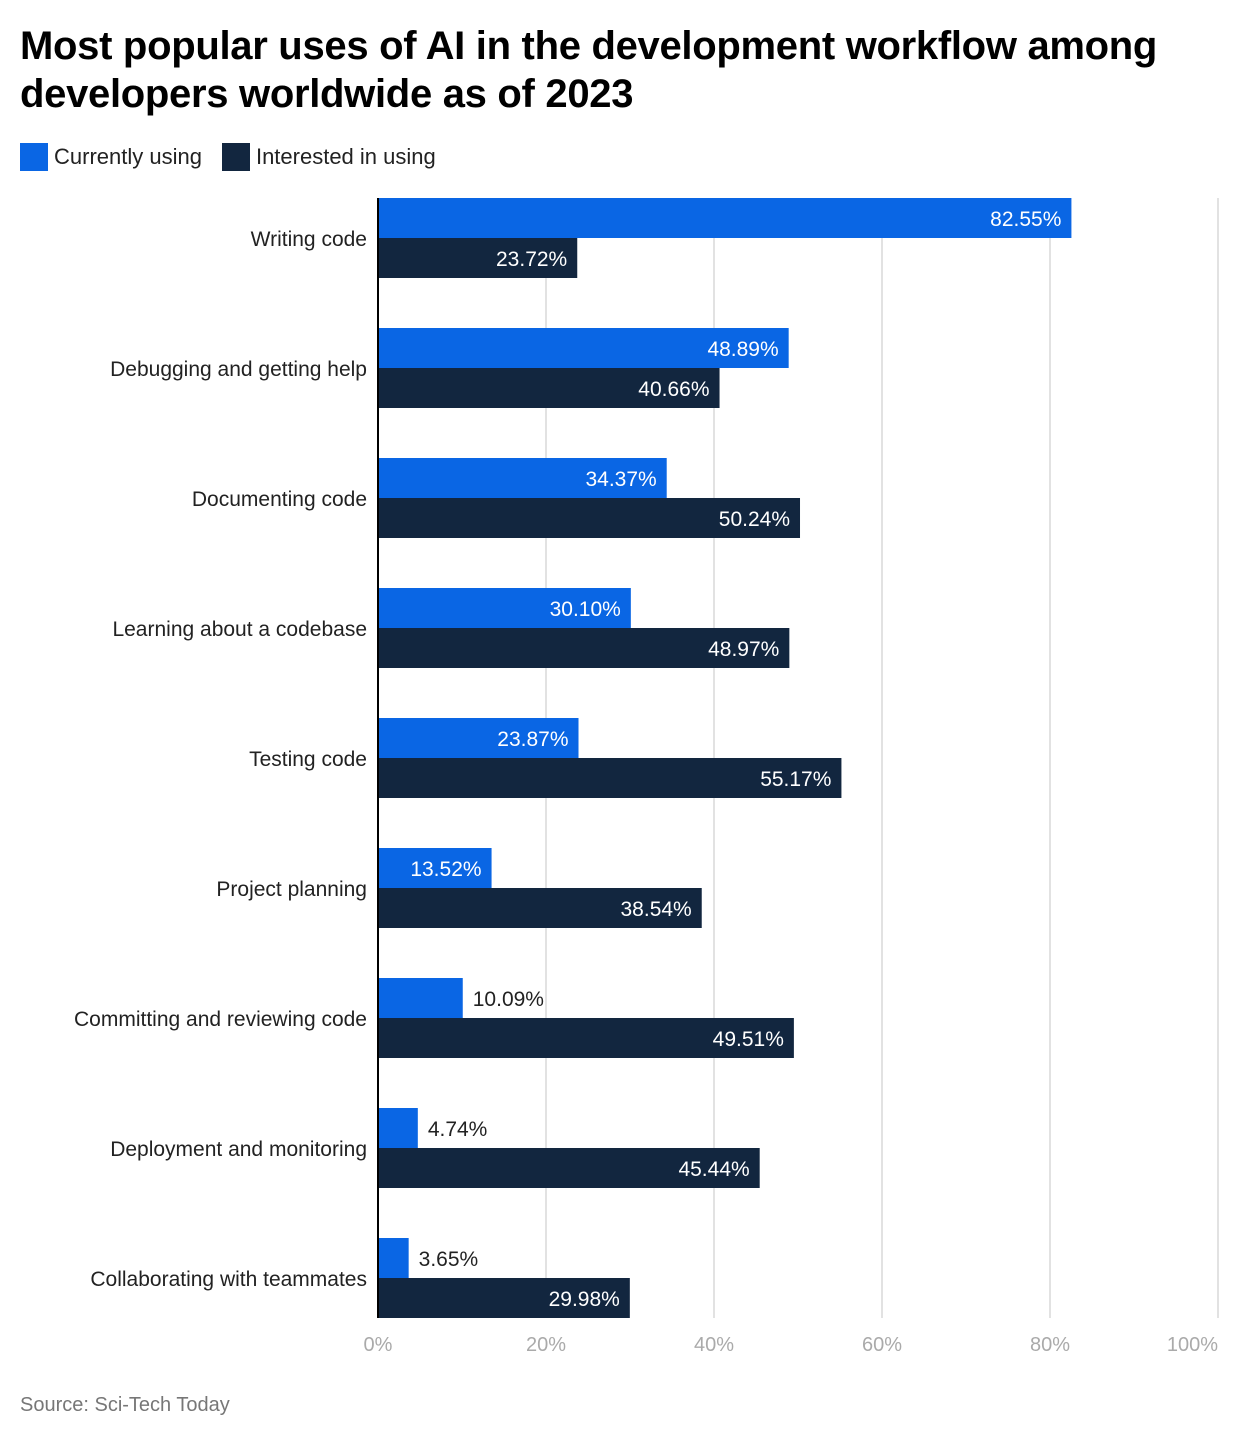  Describe the element at coordinates (546, 1345) in the screenshot. I see `x-tick-label: 20%` at that location.